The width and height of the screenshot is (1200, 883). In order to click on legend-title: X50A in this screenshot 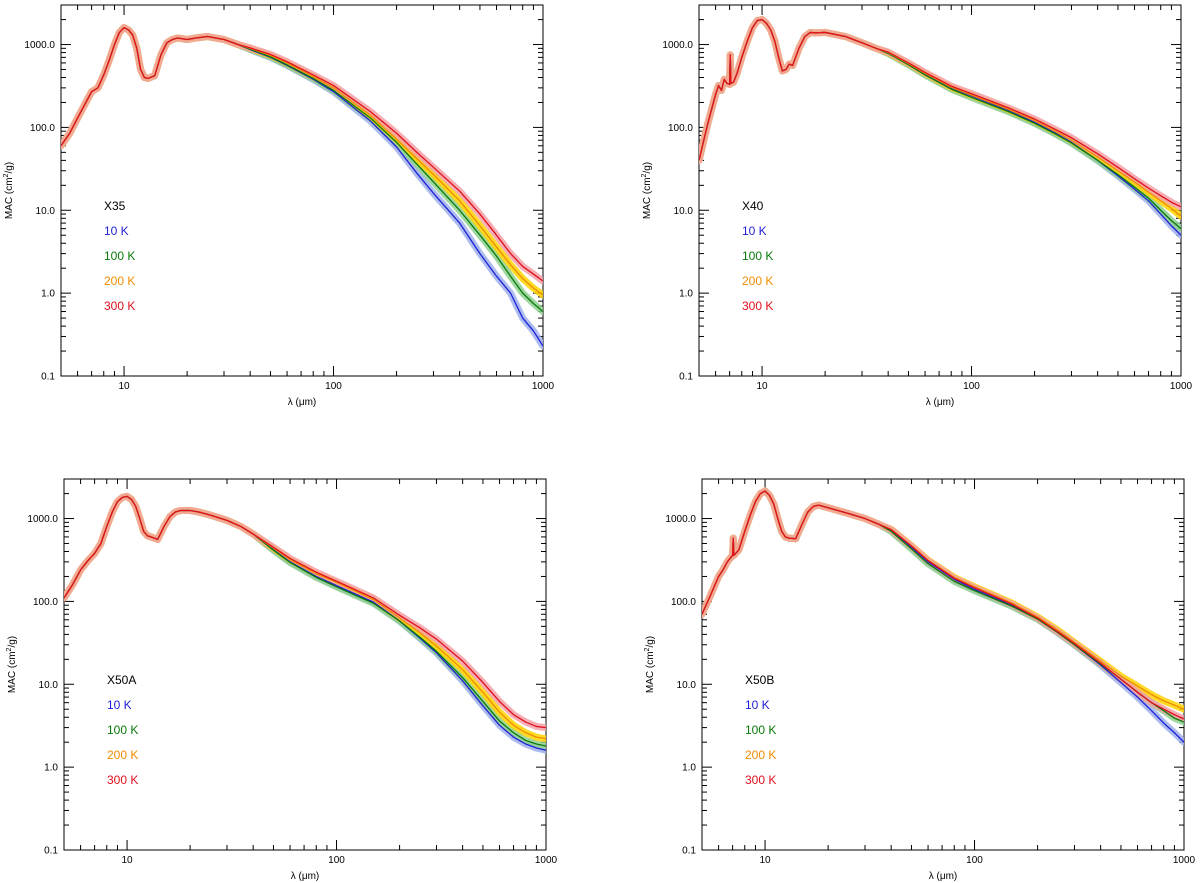, I will do `click(121, 680)`.